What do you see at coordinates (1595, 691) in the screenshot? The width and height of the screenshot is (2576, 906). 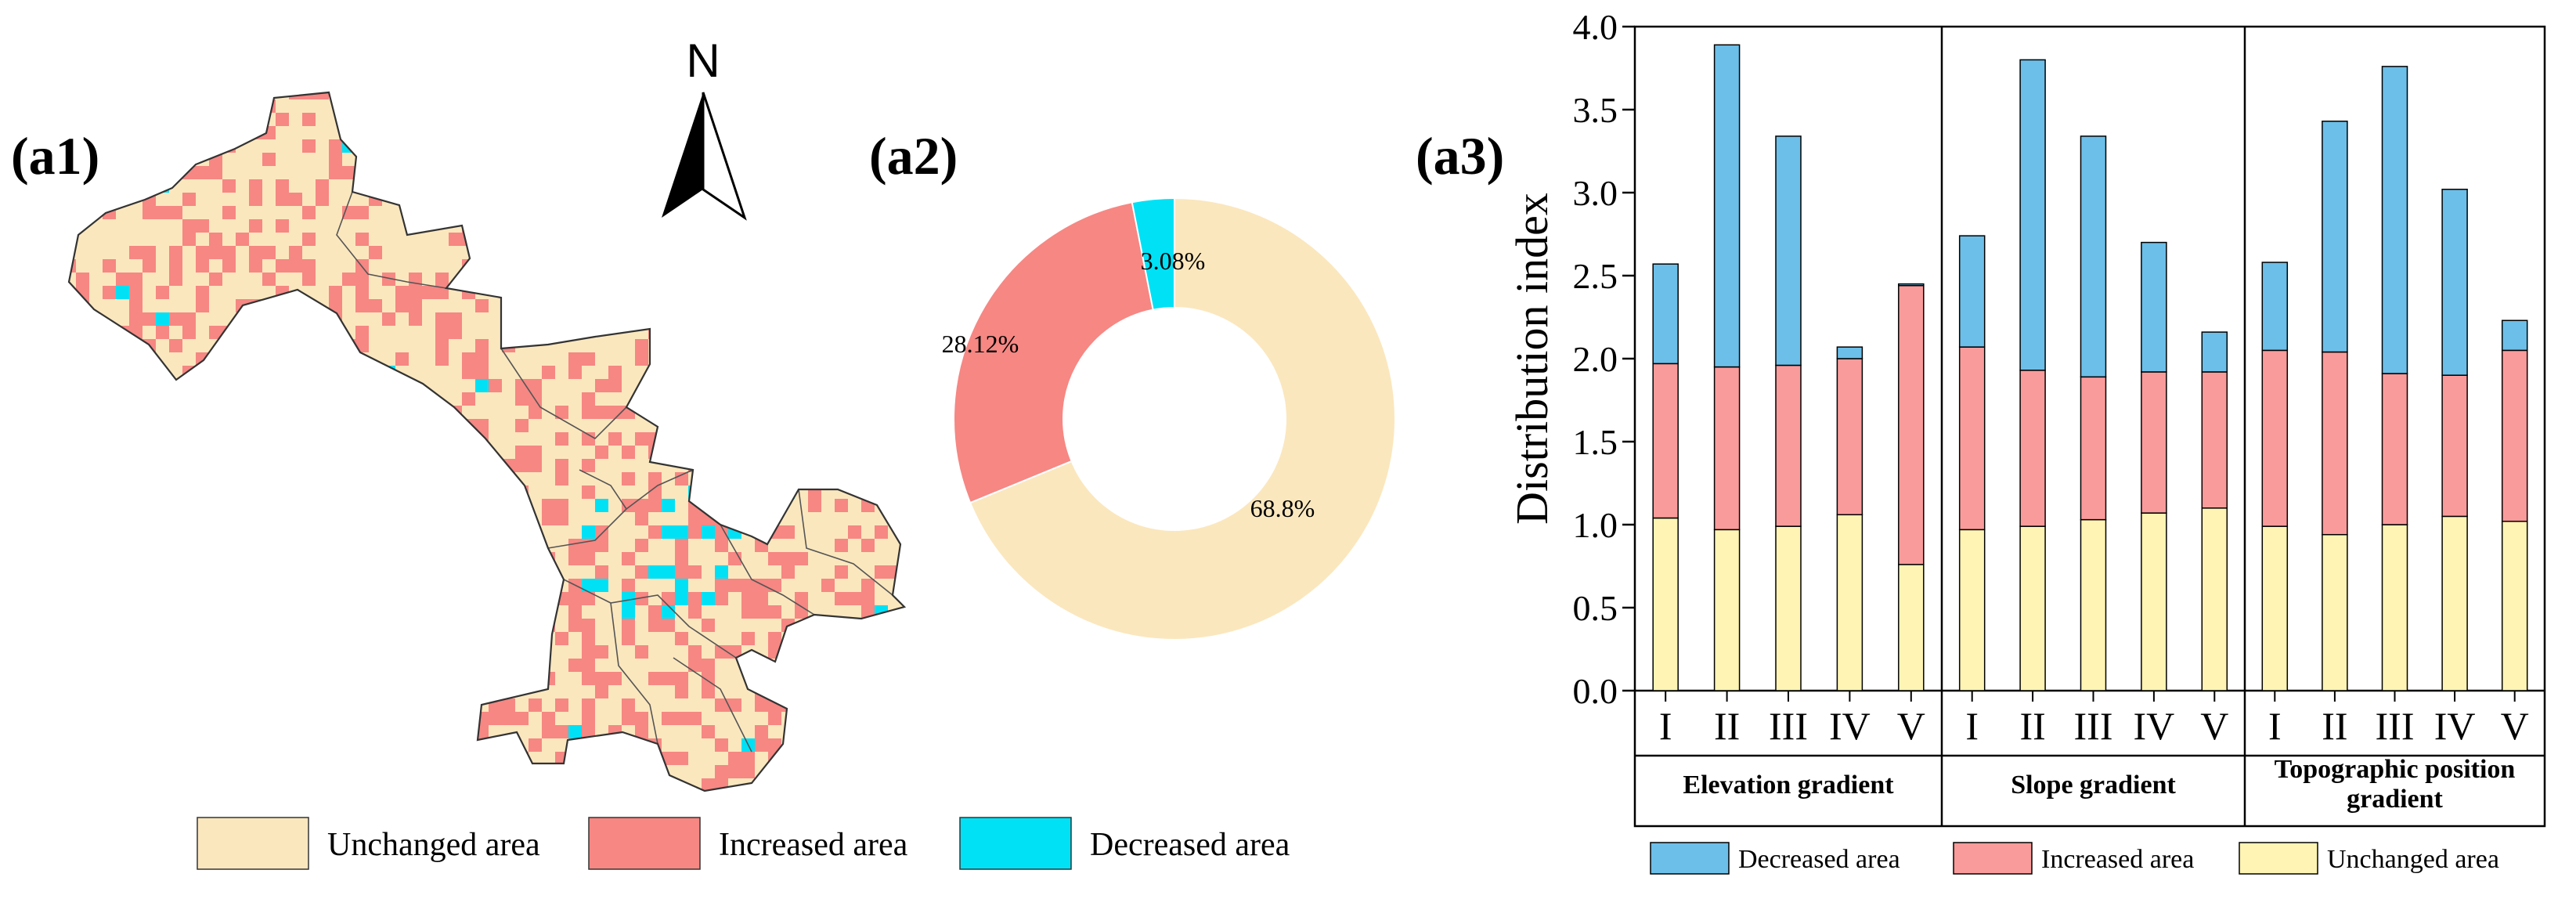 I see `y-tick-label: 0.0` at bounding box center [1595, 691].